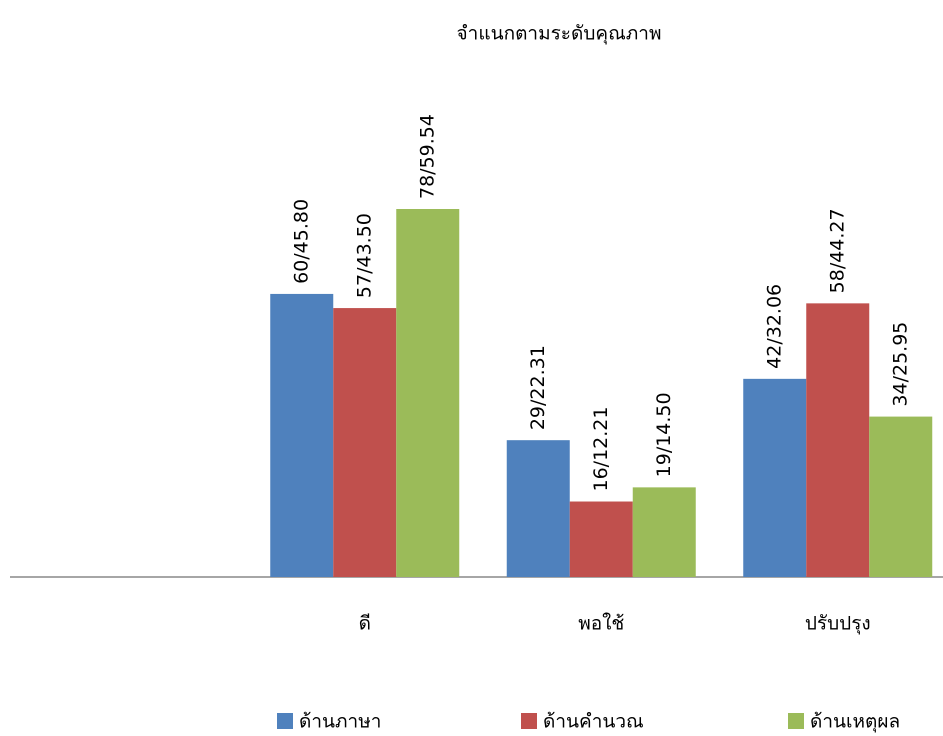 Image resolution: width=943 pixels, height=736 pixels. Describe the element at coordinates (301, 241) in the screenshot. I see `data-label: 60/45.80` at that location.